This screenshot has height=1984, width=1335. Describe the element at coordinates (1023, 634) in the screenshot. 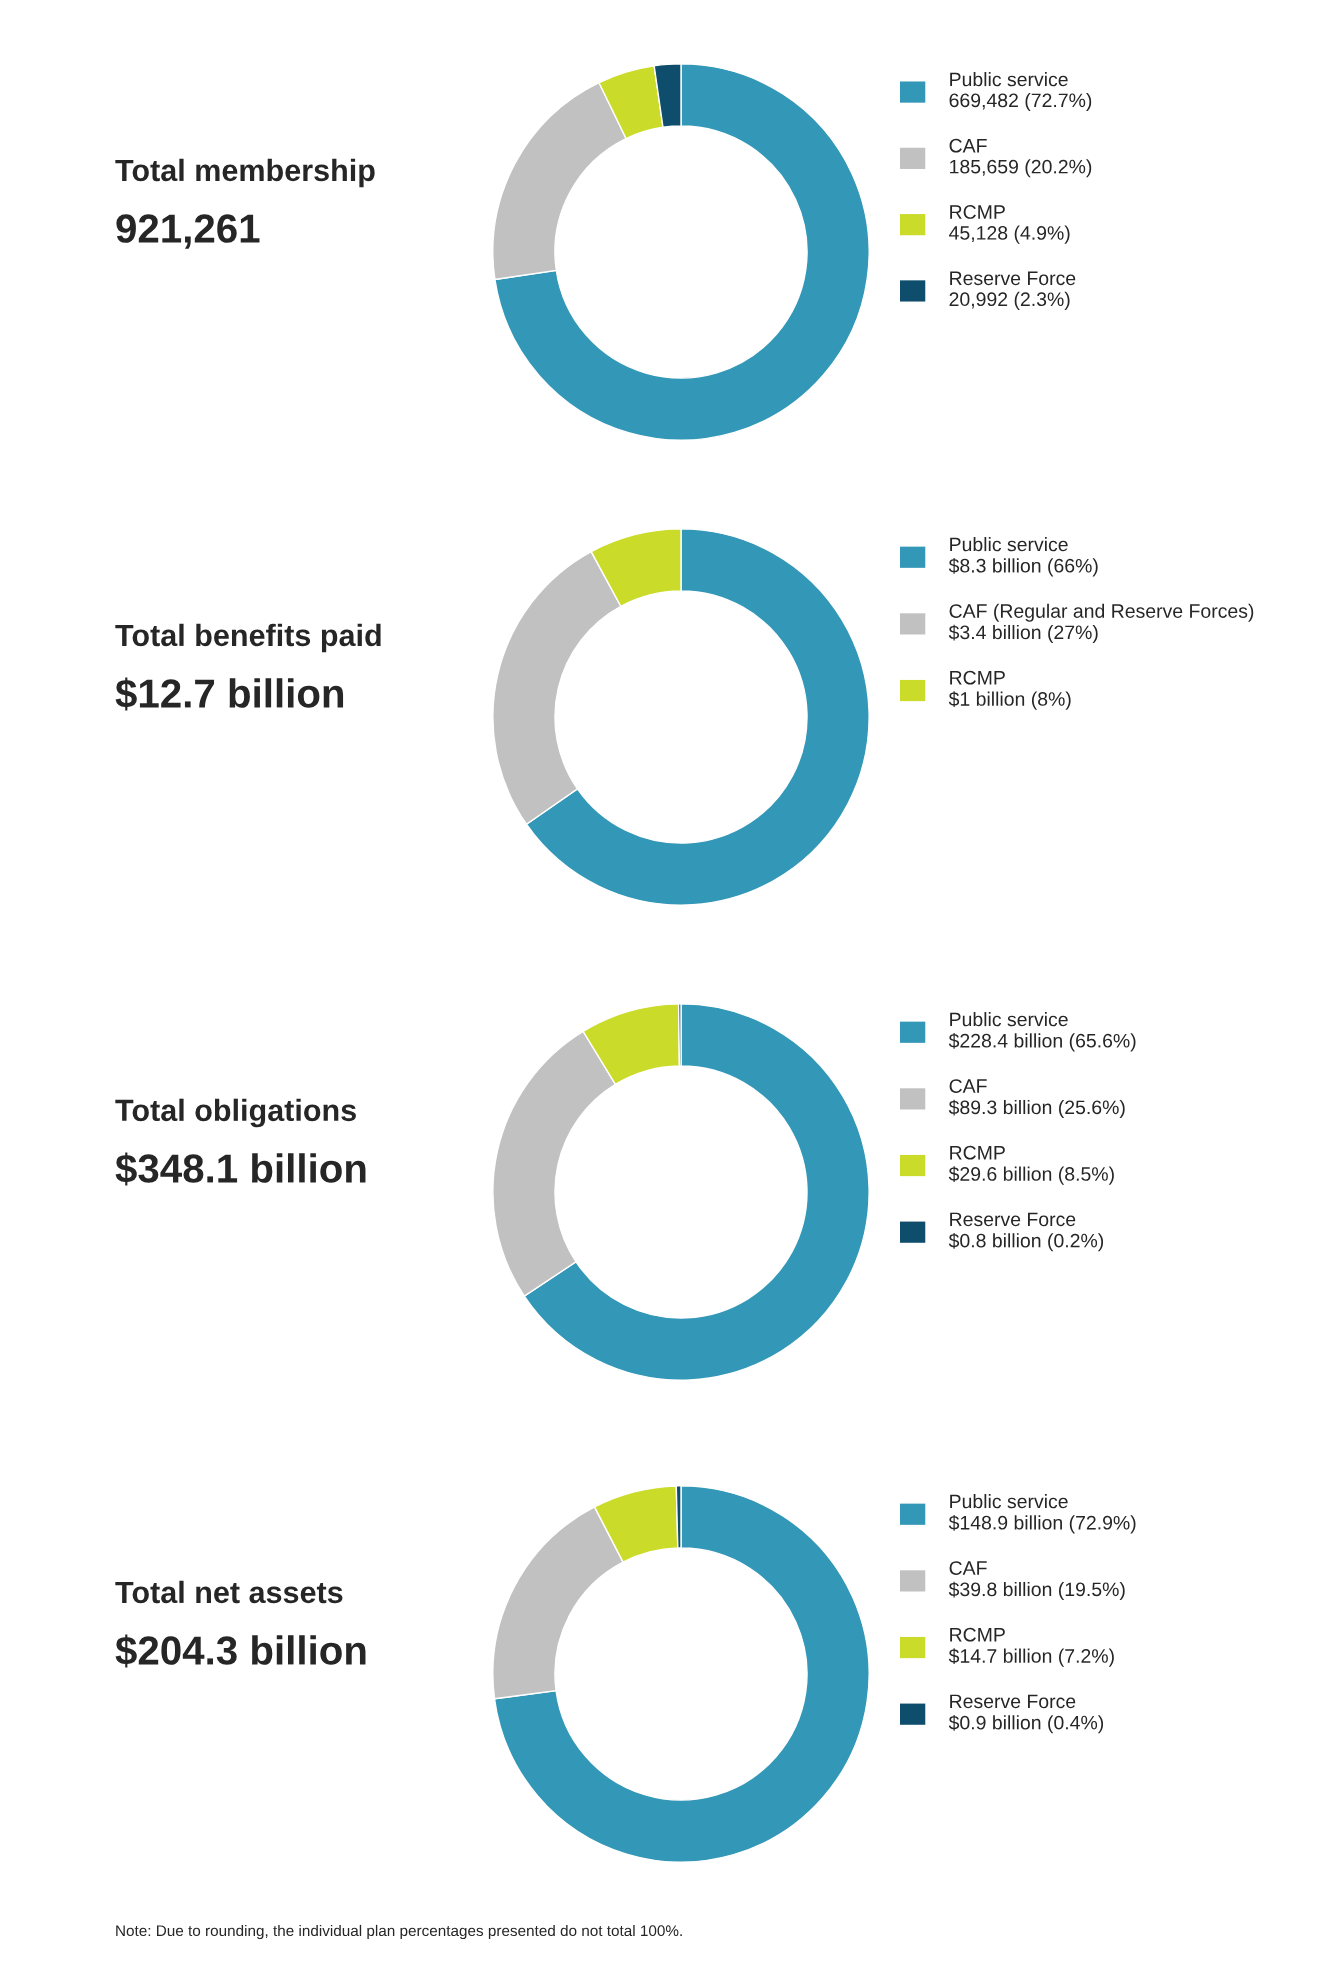

I see `data-label: $3.4 billion (27%)` at that location.